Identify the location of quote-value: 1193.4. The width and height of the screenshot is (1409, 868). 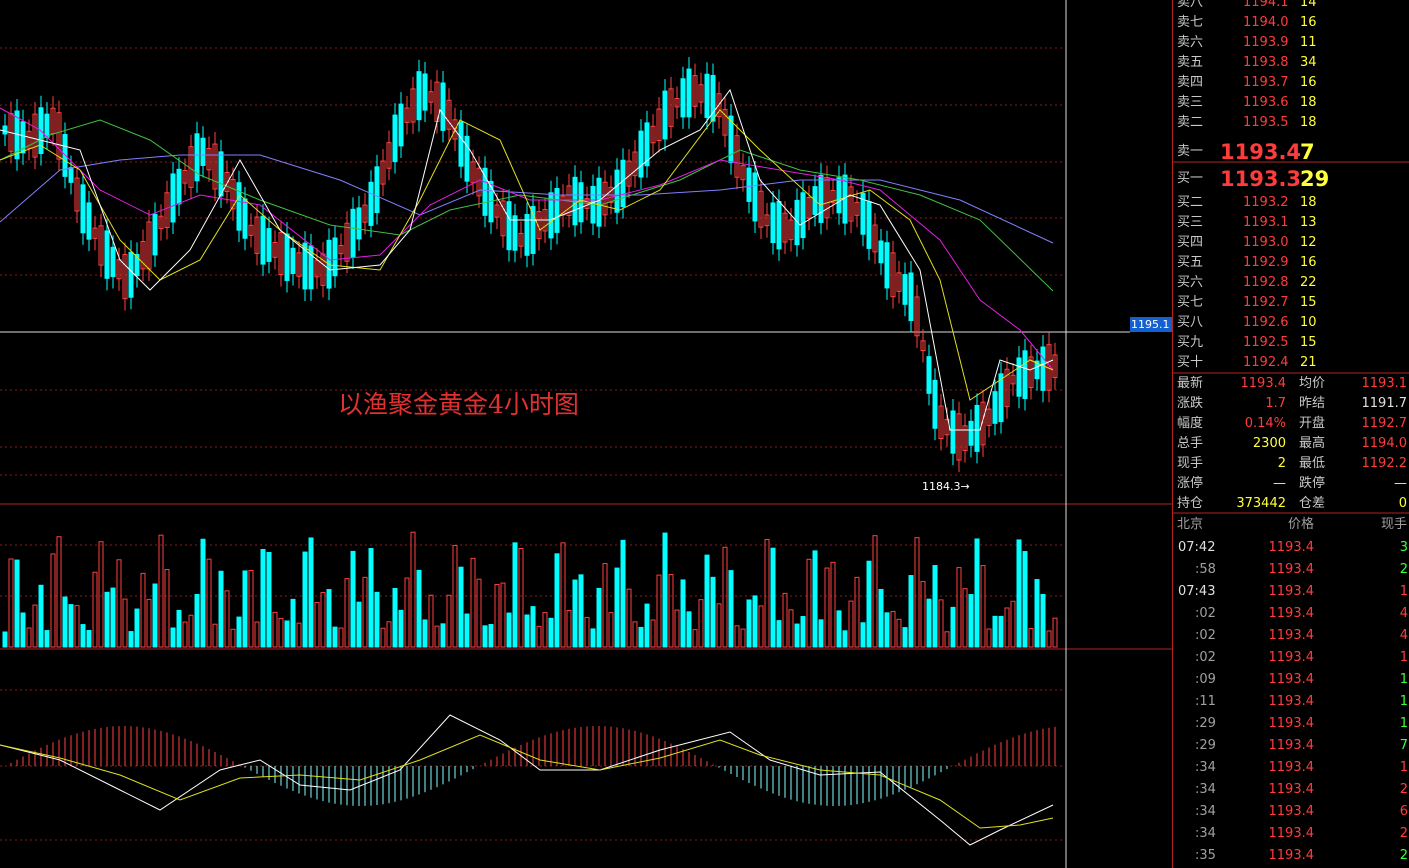
(1263, 383).